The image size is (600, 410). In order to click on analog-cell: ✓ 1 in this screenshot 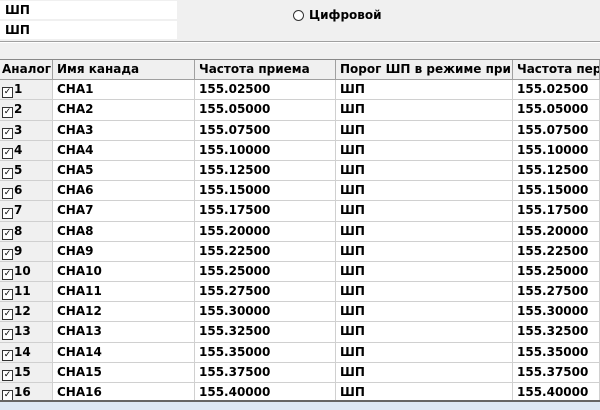, I will do `click(26, 90)`.